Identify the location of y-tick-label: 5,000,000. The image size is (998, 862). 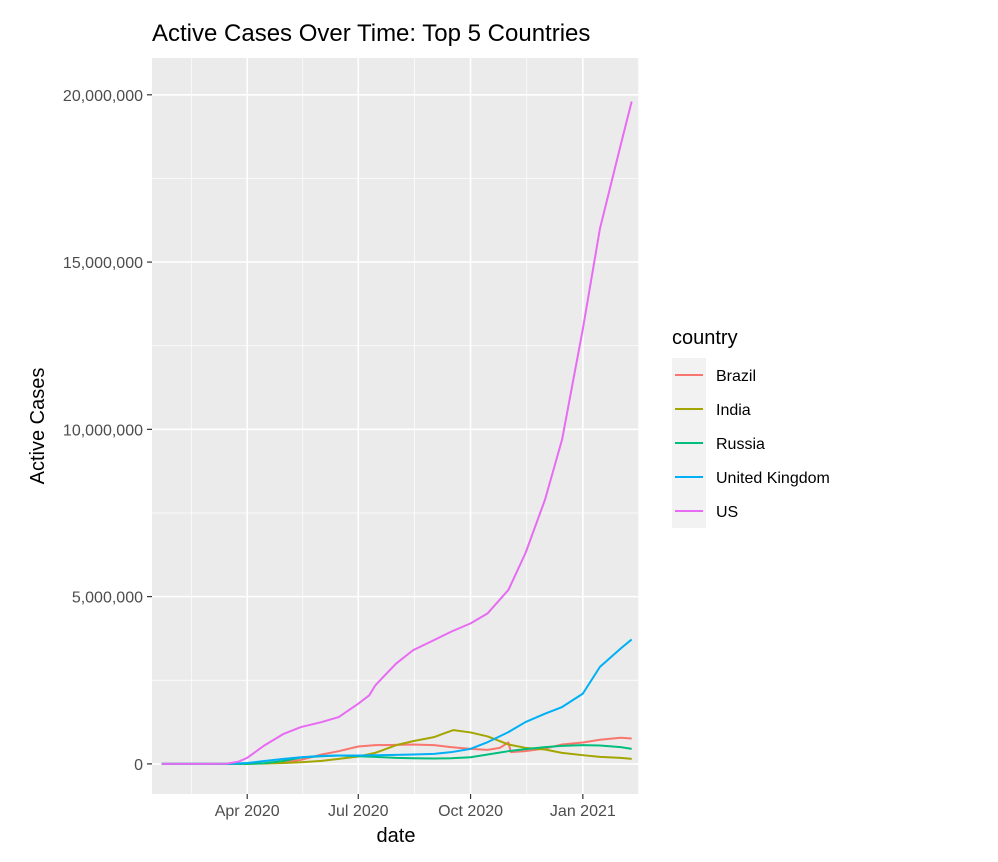
(107, 598).